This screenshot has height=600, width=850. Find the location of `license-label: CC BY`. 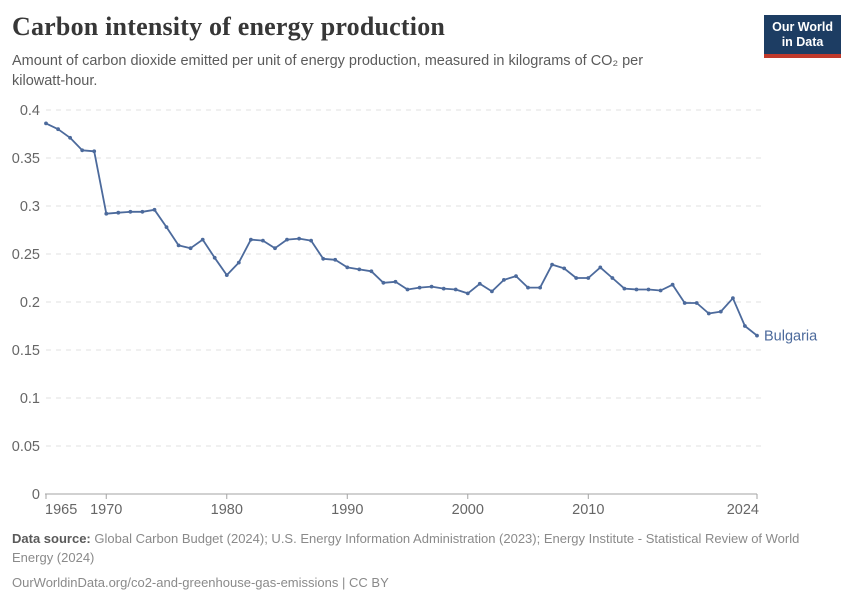

license-label: CC BY is located at coordinates (369, 582).